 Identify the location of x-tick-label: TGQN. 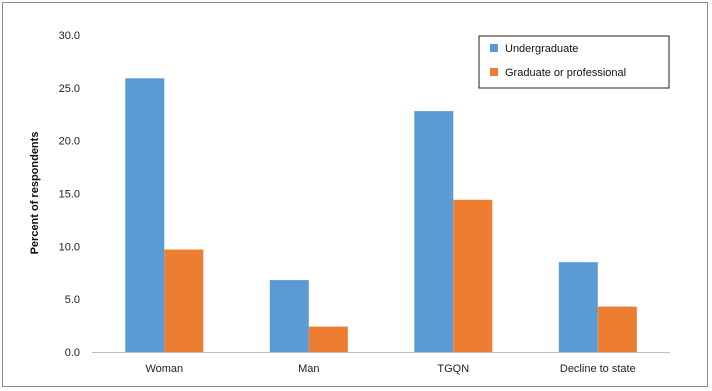
(453, 369).